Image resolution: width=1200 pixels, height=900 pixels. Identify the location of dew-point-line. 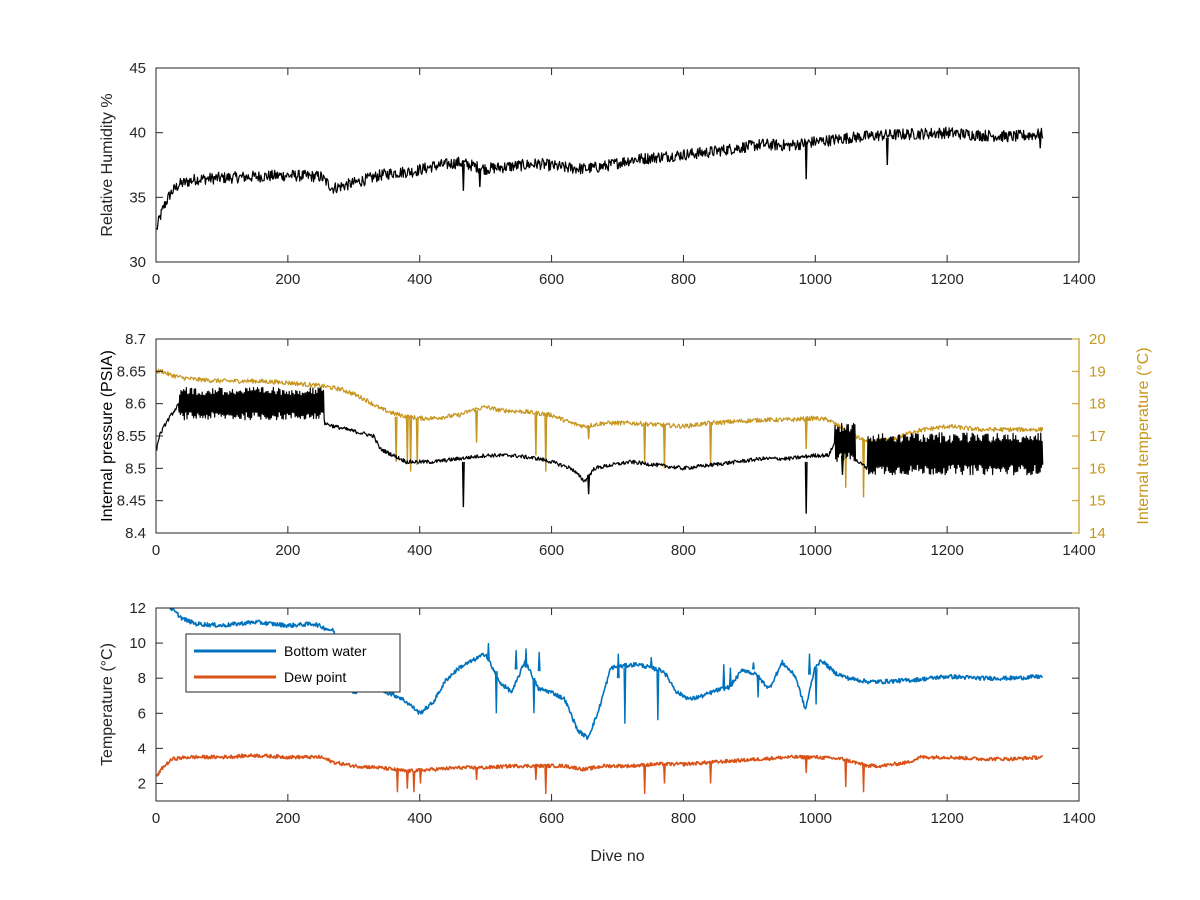
(599, 765).